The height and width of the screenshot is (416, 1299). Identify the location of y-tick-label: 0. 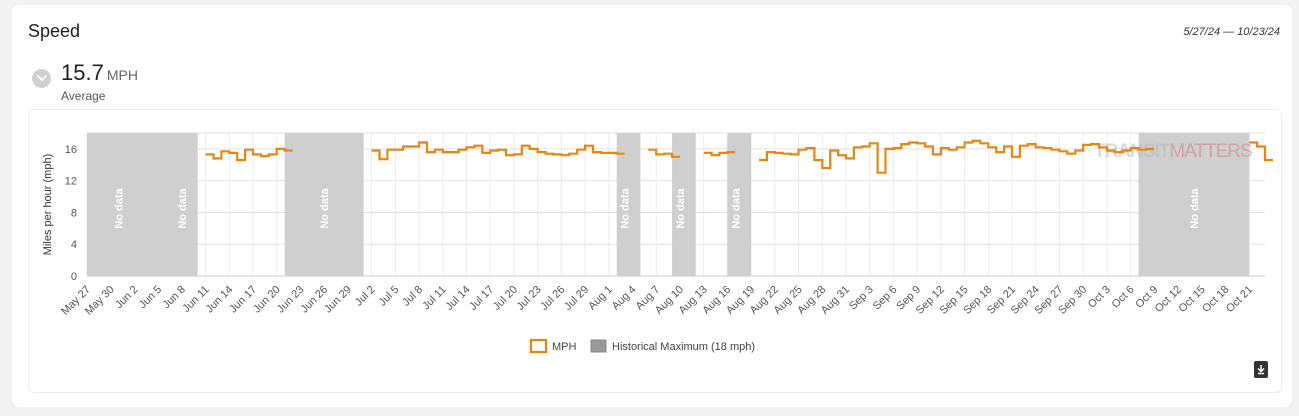
(74, 277).